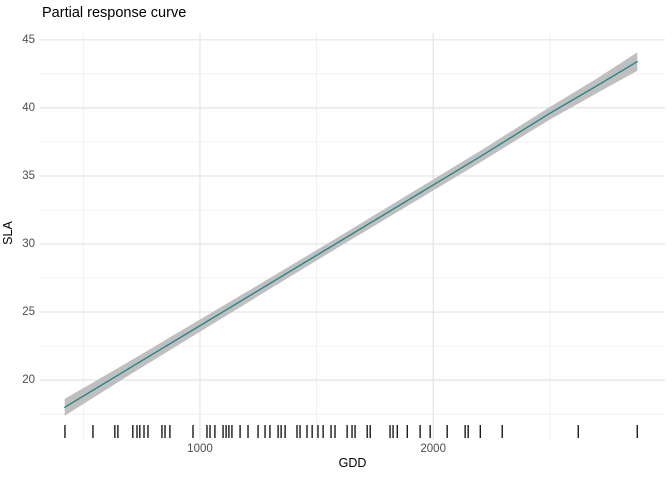 This screenshot has width=672, height=480. Describe the element at coordinates (28, 380) in the screenshot. I see `y-tick-label: 20` at that location.